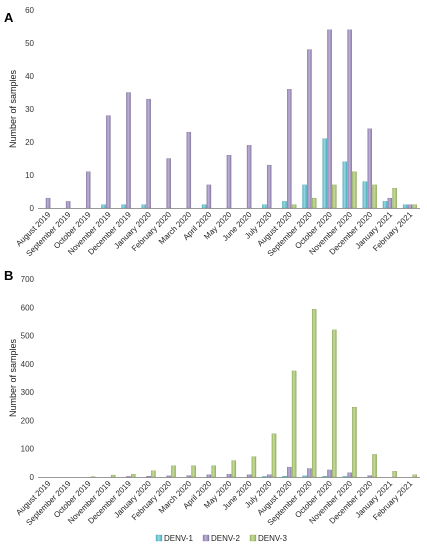 This screenshot has height=555, width=427. What do you see at coordinates (29, 109) in the screenshot?
I see `y-tick-label: 30` at bounding box center [29, 109].